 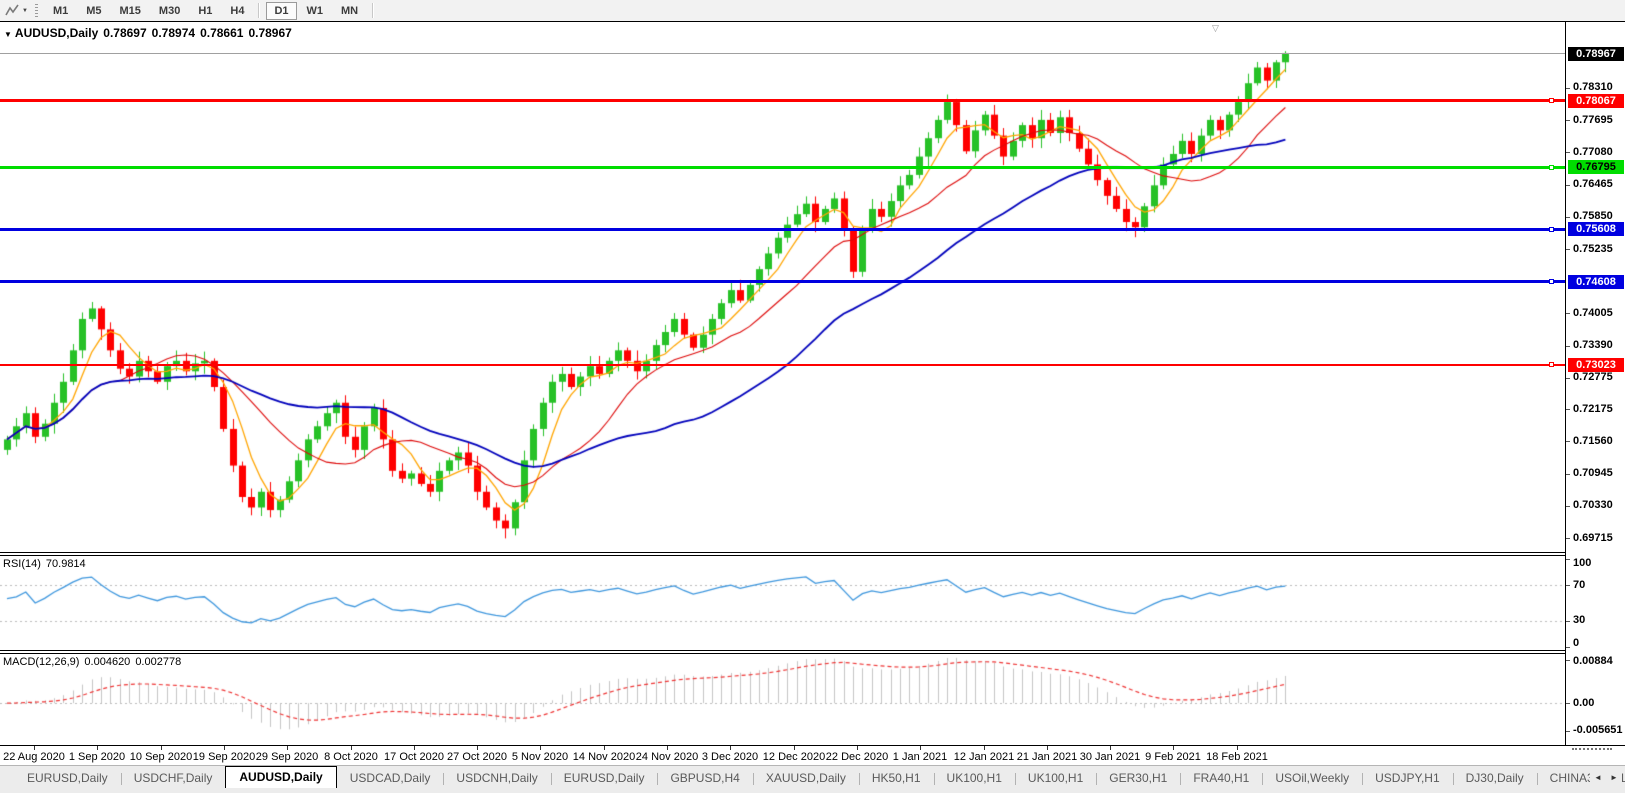 I want to click on chevron-down-icon: ▼, so click(x=25, y=10).